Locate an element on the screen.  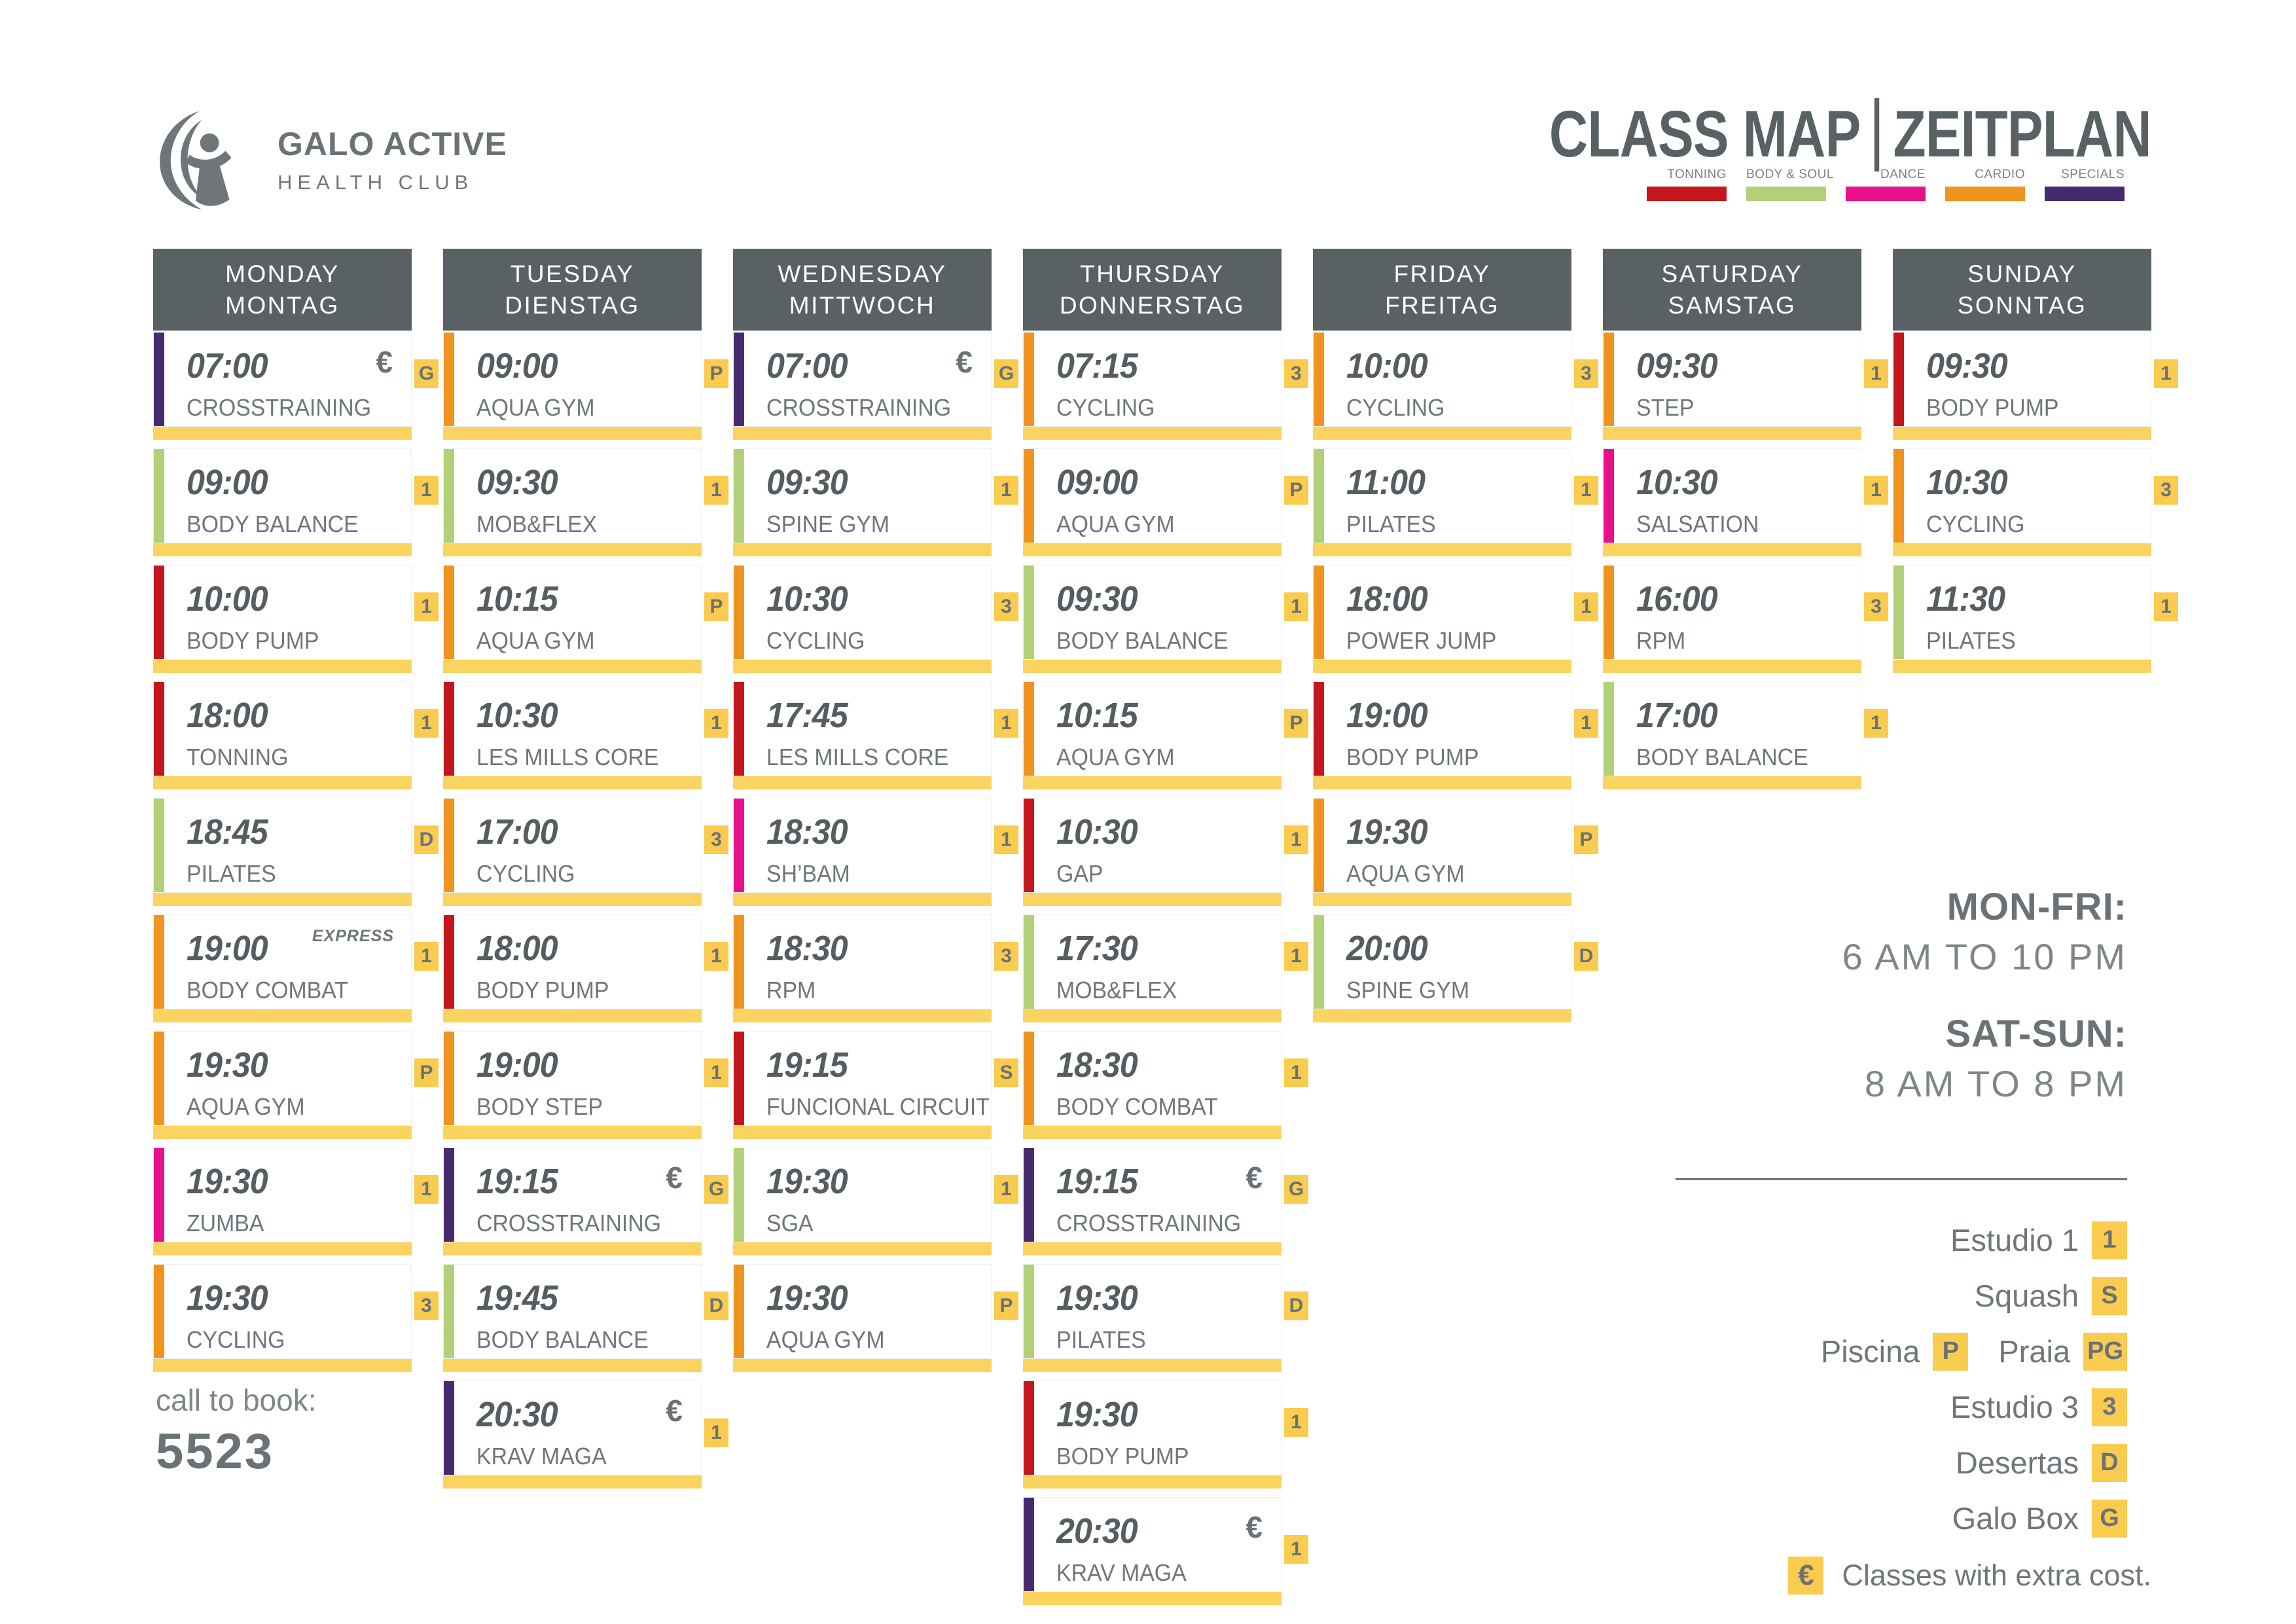
class-time: 10:00 is located at coordinates (1387, 366).